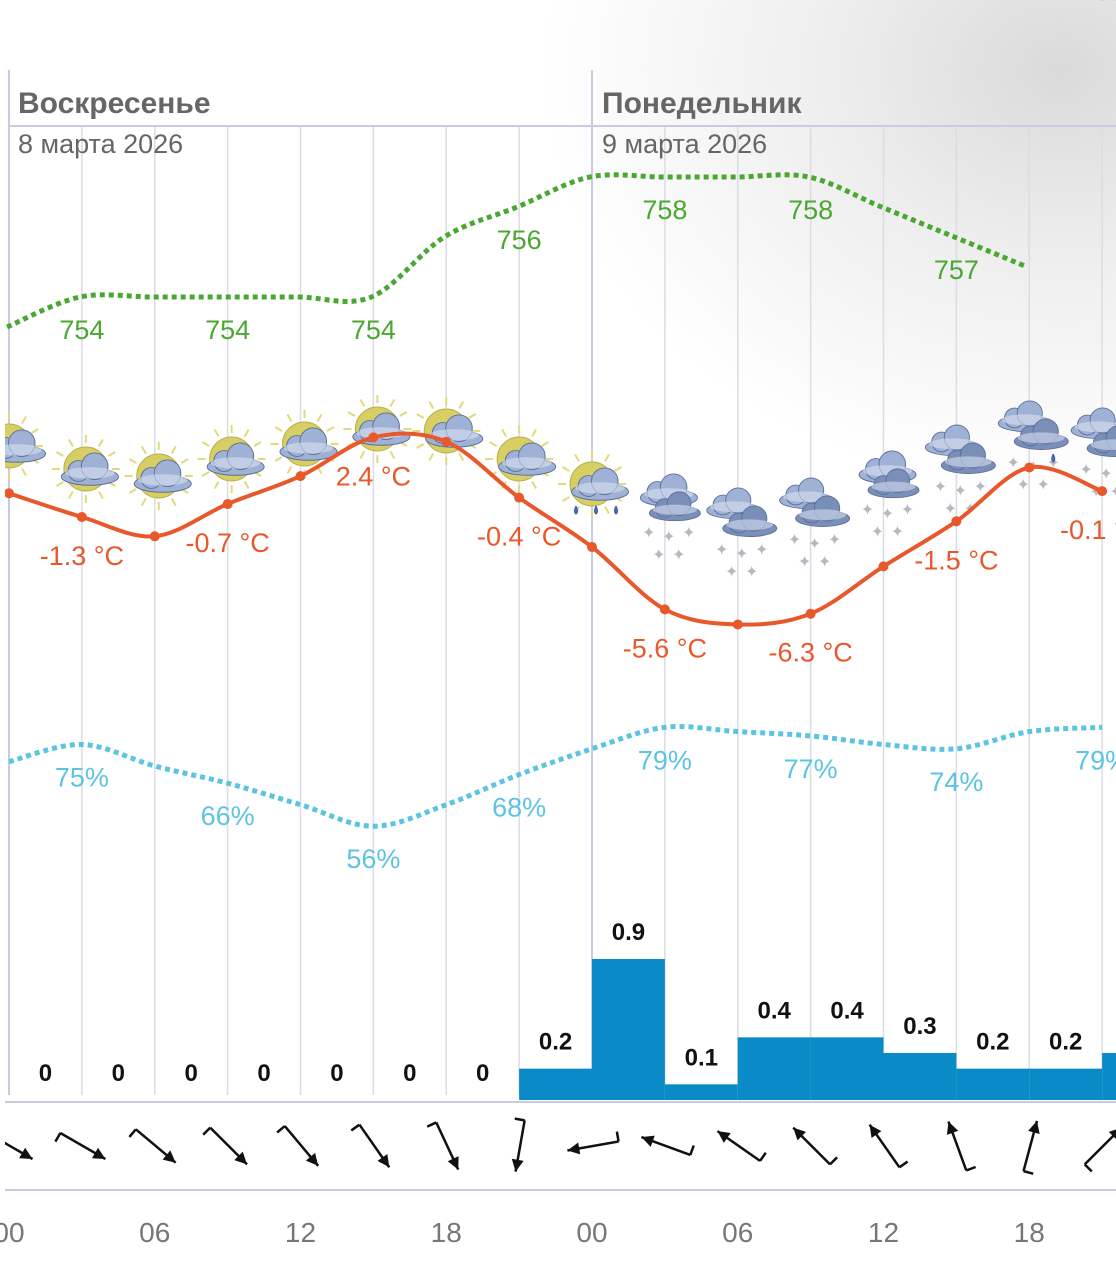 The height and width of the screenshot is (1280, 1116). Describe the element at coordinates (665, 648) in the screenshot. I see `temperature-label: -5.6 °C` at that location.